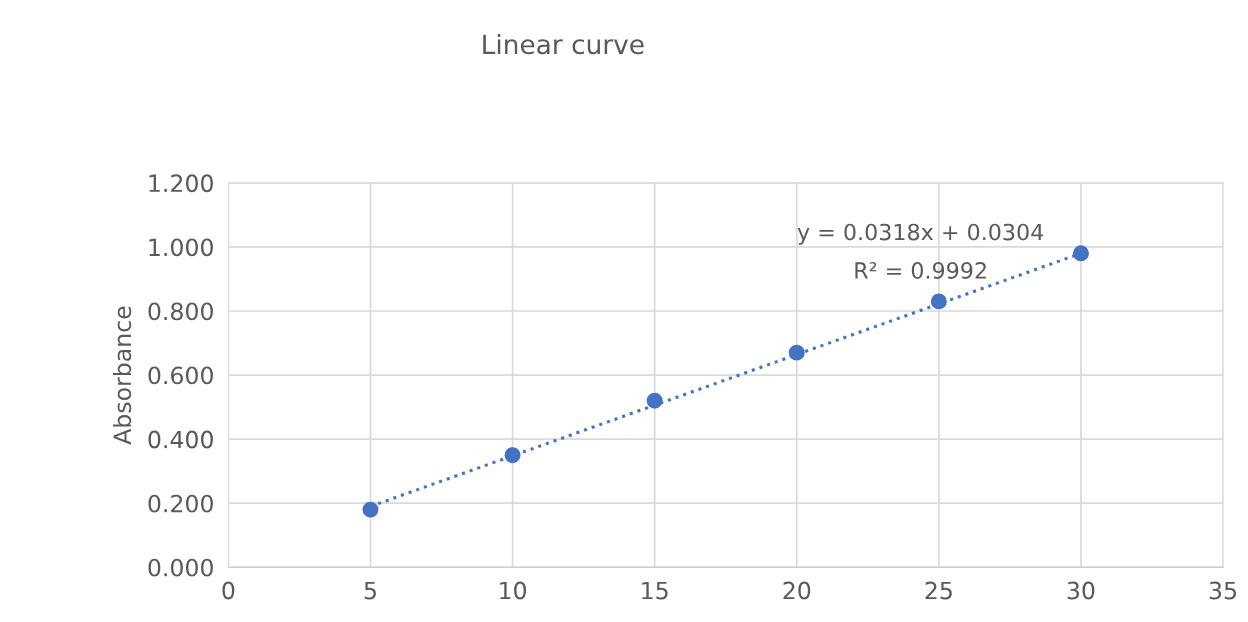 The height and width of the screenshot is (622, 1248). What do you see at coordinates (180, 375) in the screenshot?
I see `y-tick-label: 0.600` at bounding box center [180, 375].